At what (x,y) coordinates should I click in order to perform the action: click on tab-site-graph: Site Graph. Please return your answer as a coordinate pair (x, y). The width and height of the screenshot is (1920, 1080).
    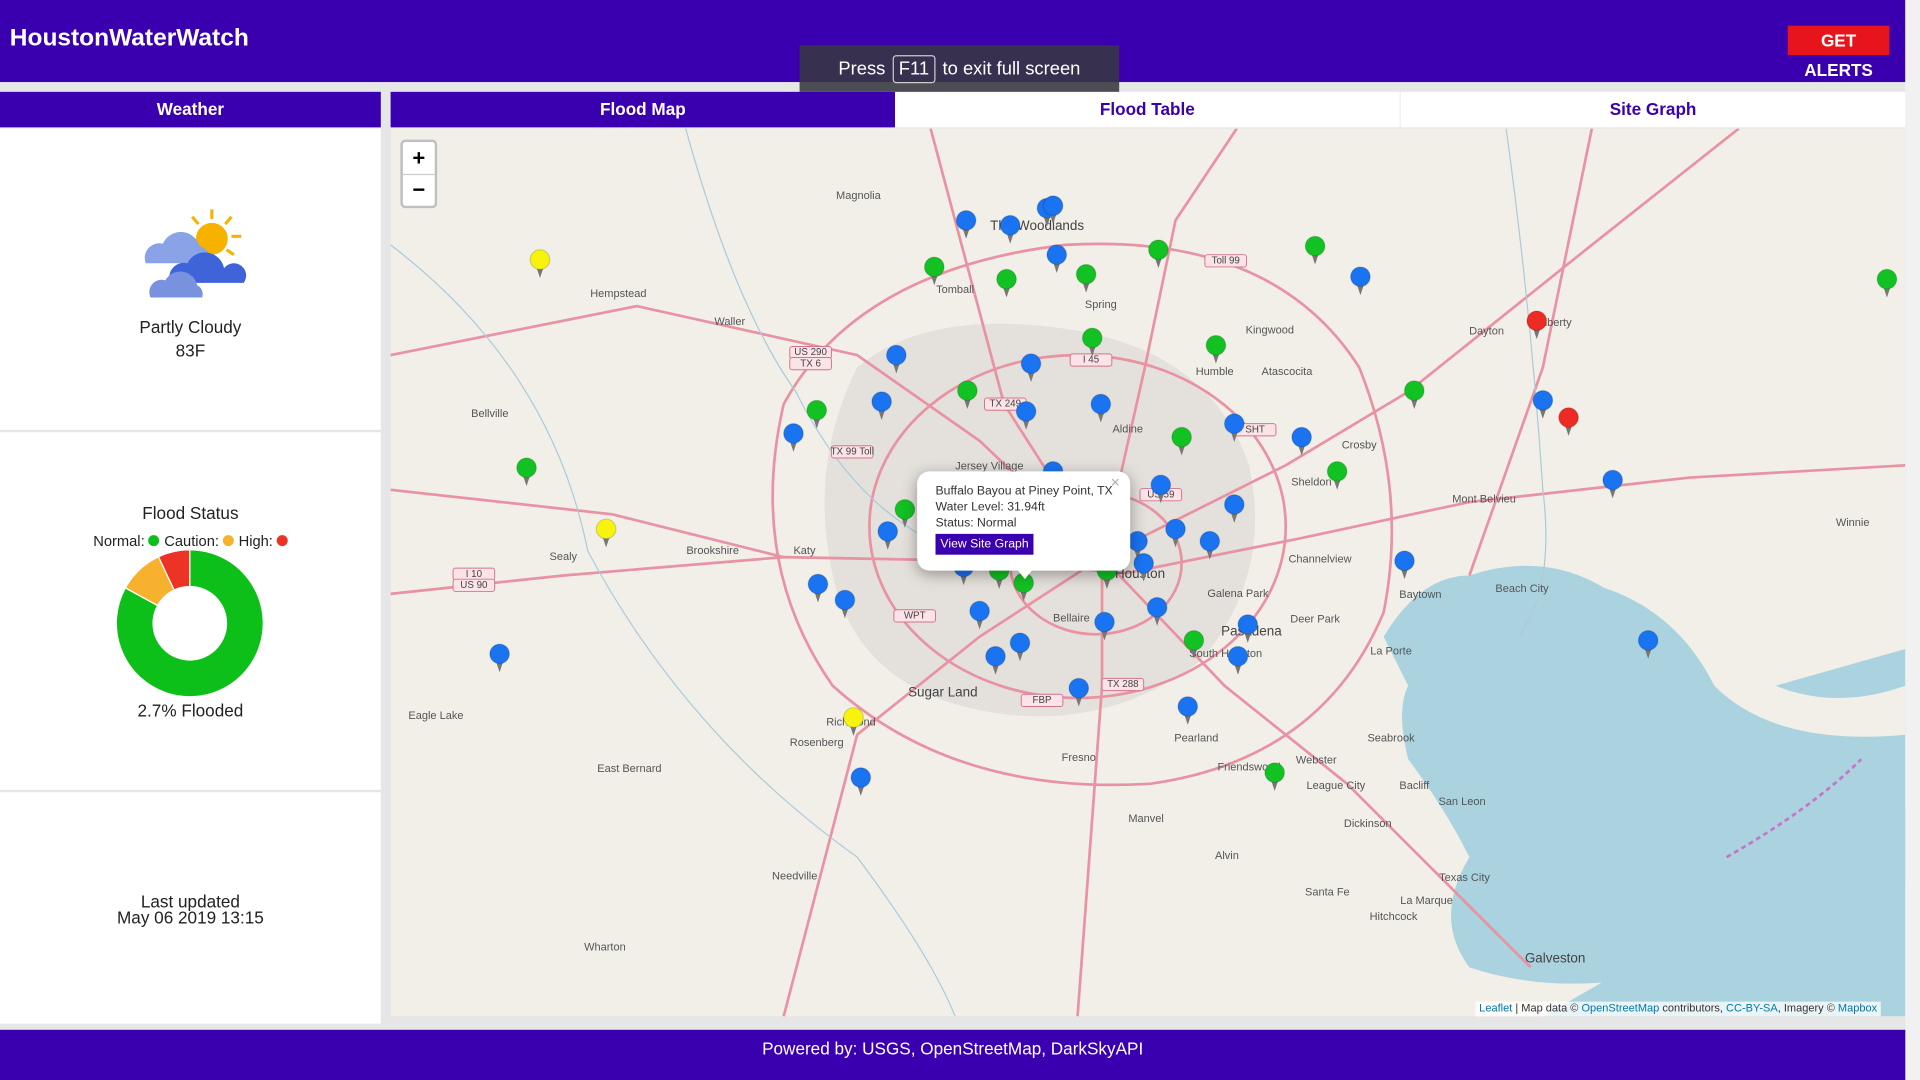
    Looking at the image, I should click on (1653, 109).